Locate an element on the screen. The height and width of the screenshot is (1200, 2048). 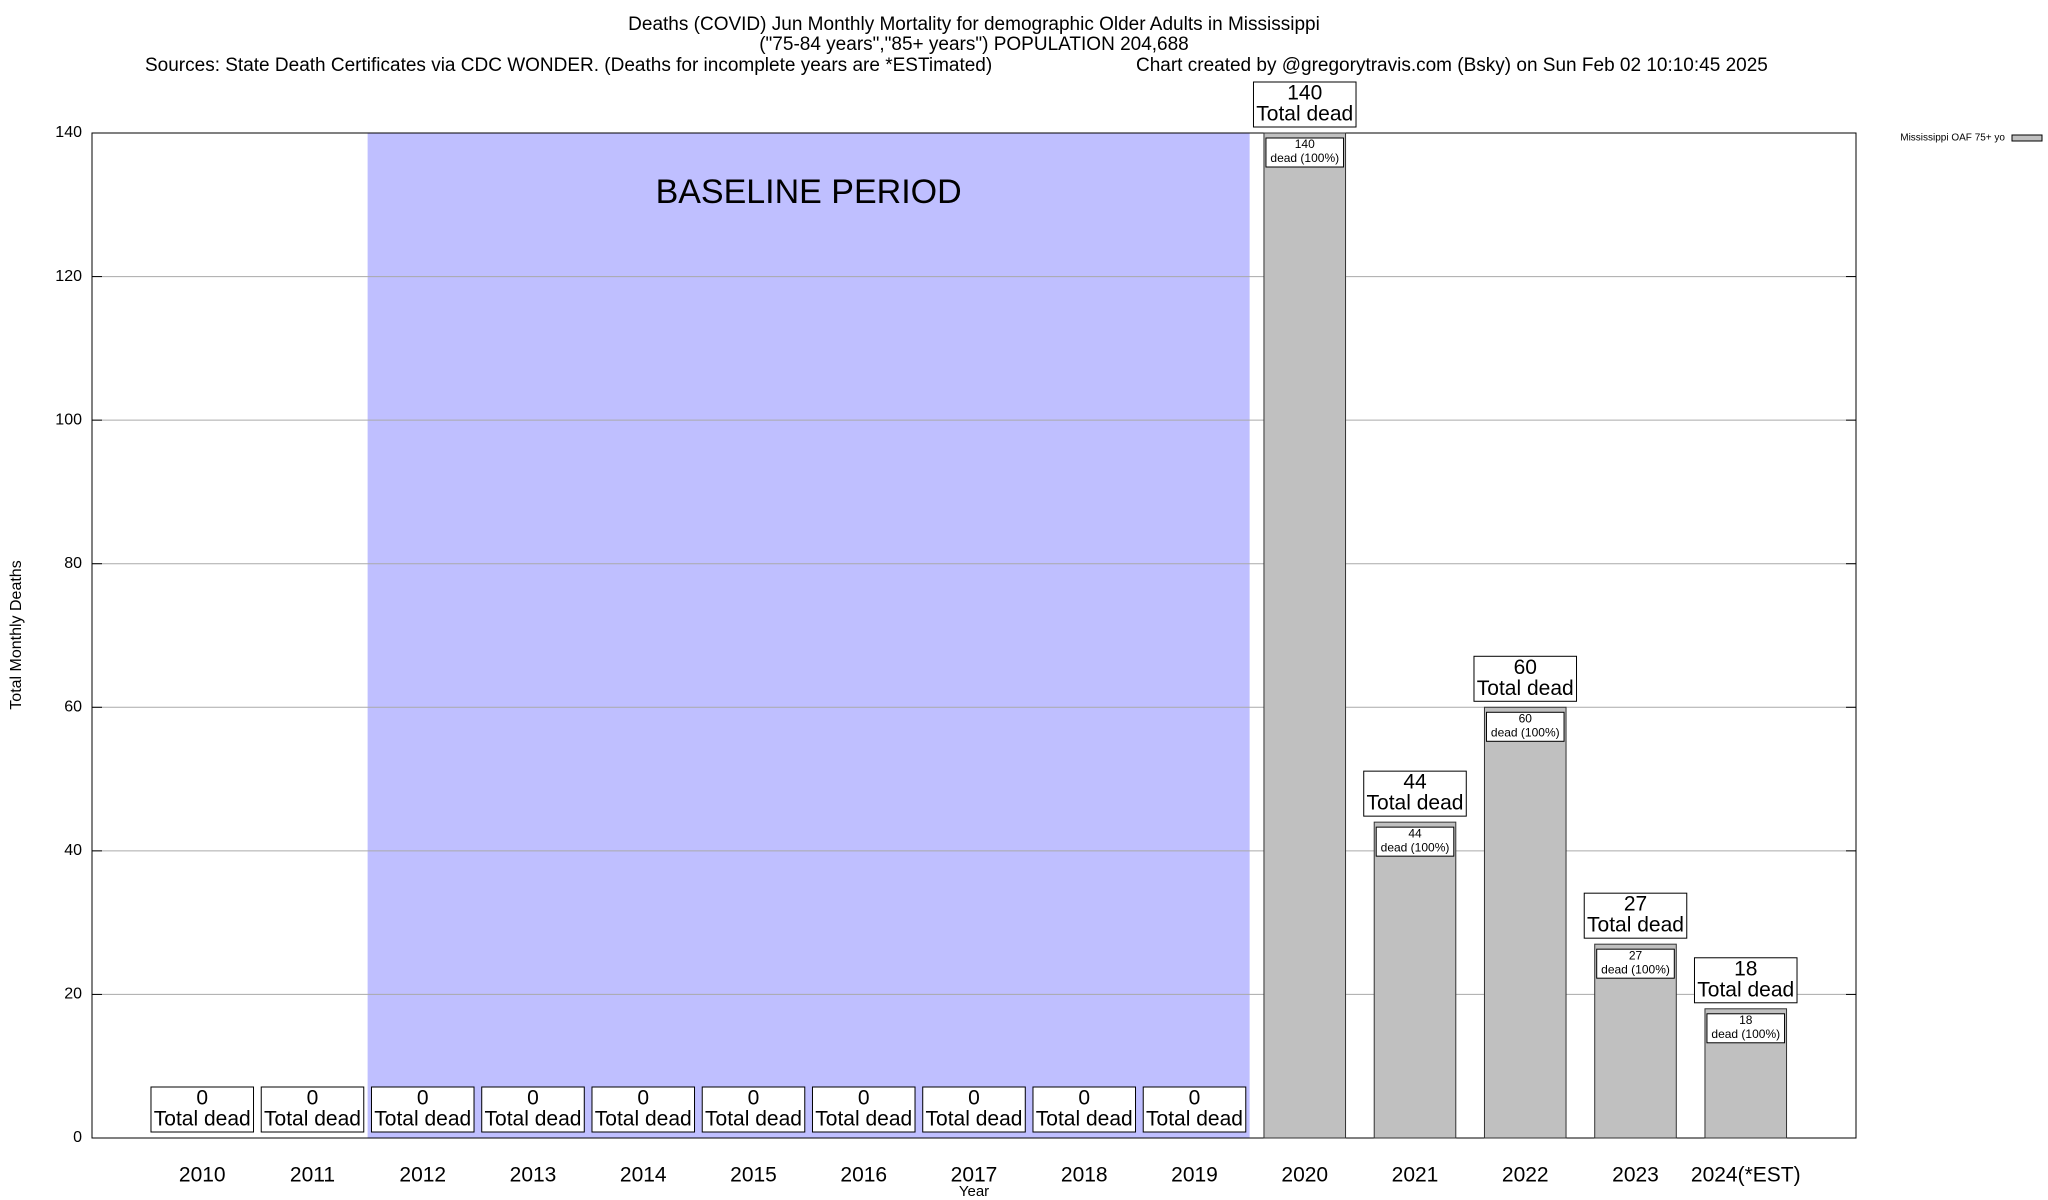
x-tick-label: 2021 is located at coordinates (1415, 1175).